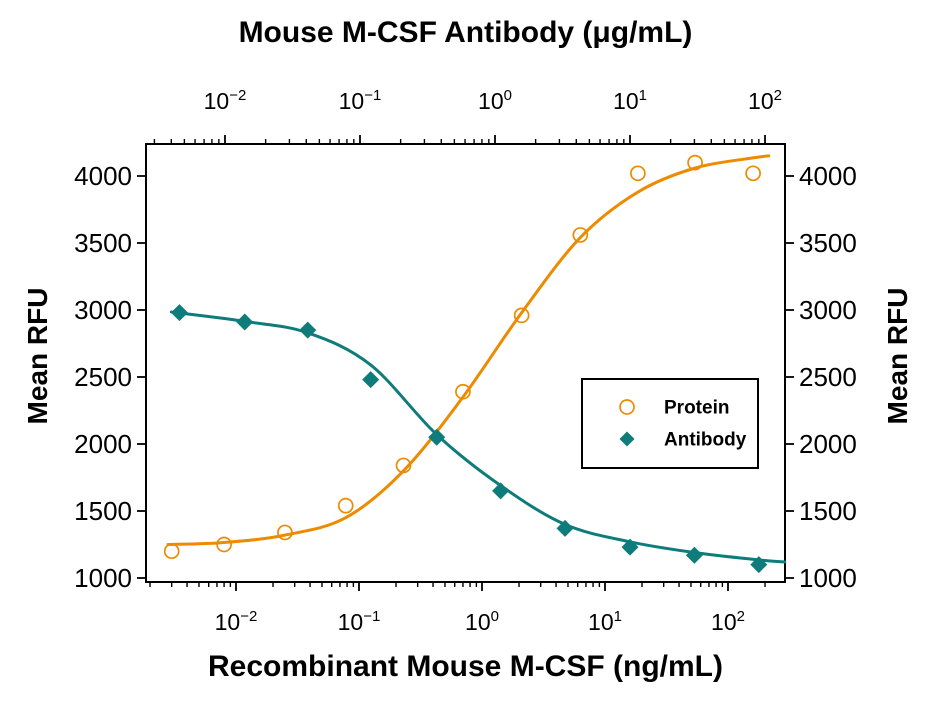  I want to click on y-tick-label-right: 1500, so click(828, 511).